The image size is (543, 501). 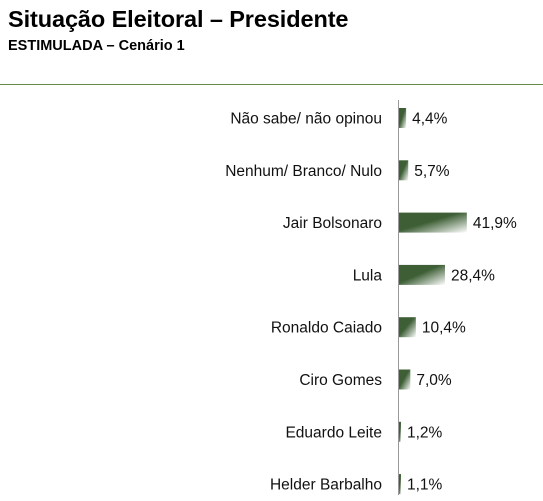 What do you see at coordinates (430, 119) in the screenshot?
I see `value-label: 4,4%` at bounding box center [430, 119].